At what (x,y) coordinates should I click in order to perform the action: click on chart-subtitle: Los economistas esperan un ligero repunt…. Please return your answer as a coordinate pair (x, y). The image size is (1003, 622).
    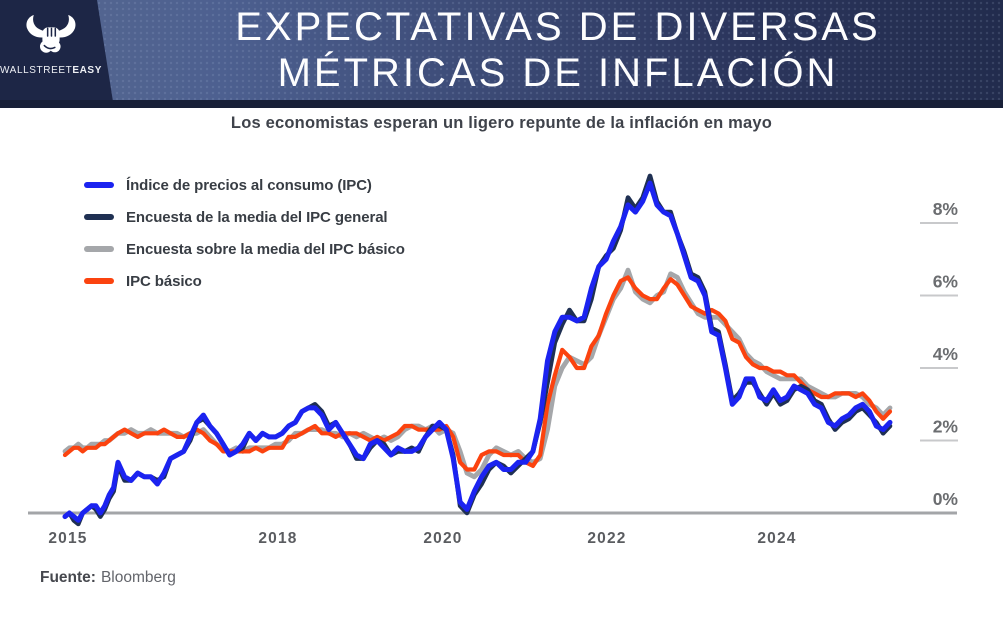
    Looking at the image, I should click on (501, 123).